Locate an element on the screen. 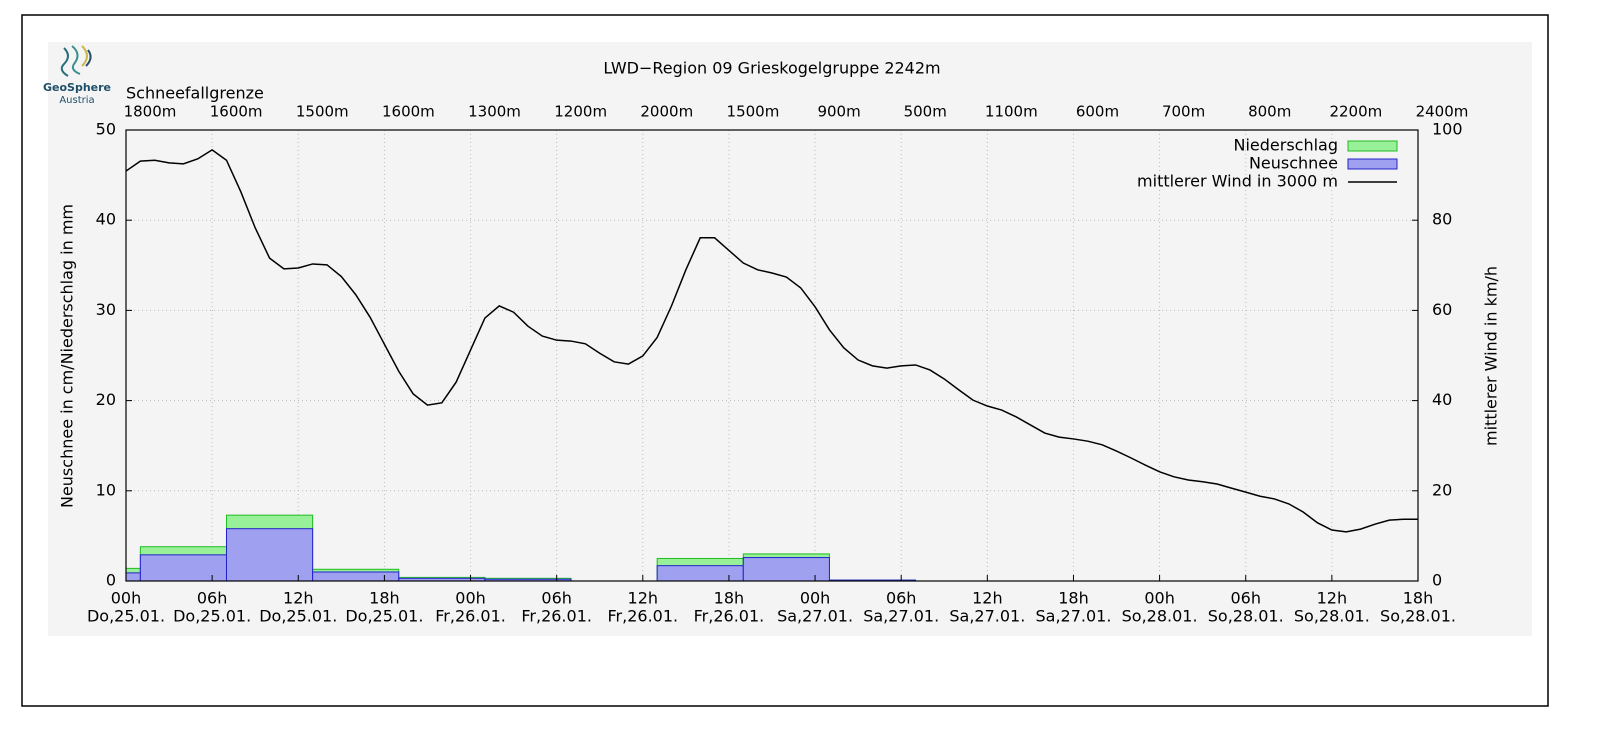  y-tick-label: 10 is located at coordinates (106, 489).